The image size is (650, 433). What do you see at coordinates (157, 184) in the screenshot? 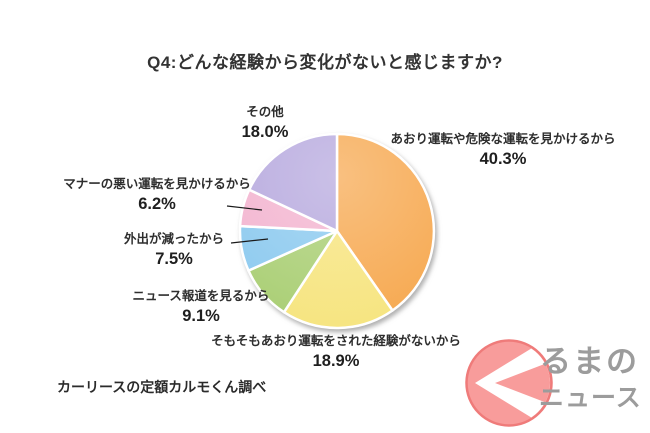
I see `slice-label-text: マナーの悪い運転を見かけるから` at bounding box center [157, 184].